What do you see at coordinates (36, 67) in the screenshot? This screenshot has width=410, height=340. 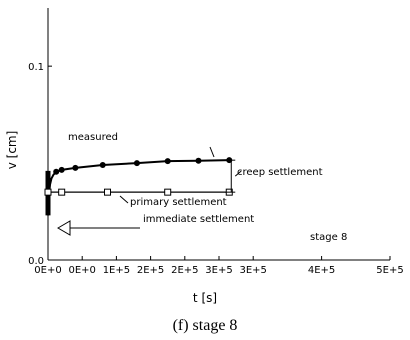 I see `y-tick-label: 0.1` at bounding box center [36, 67].